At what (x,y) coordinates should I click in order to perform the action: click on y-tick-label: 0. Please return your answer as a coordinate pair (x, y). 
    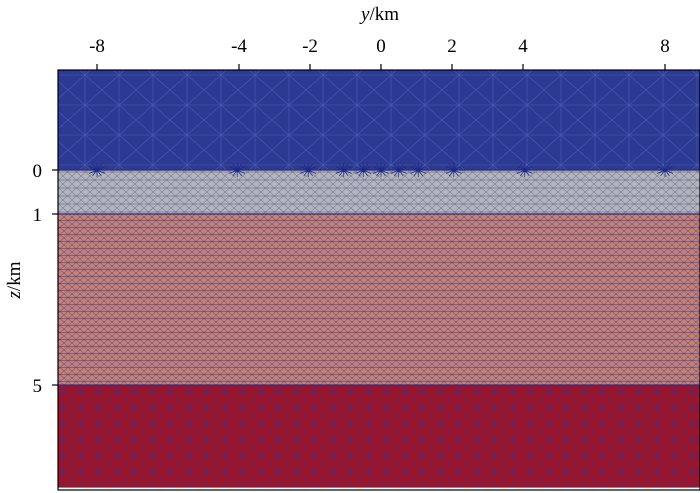
    Looking at the image, I should click on (38, 171).